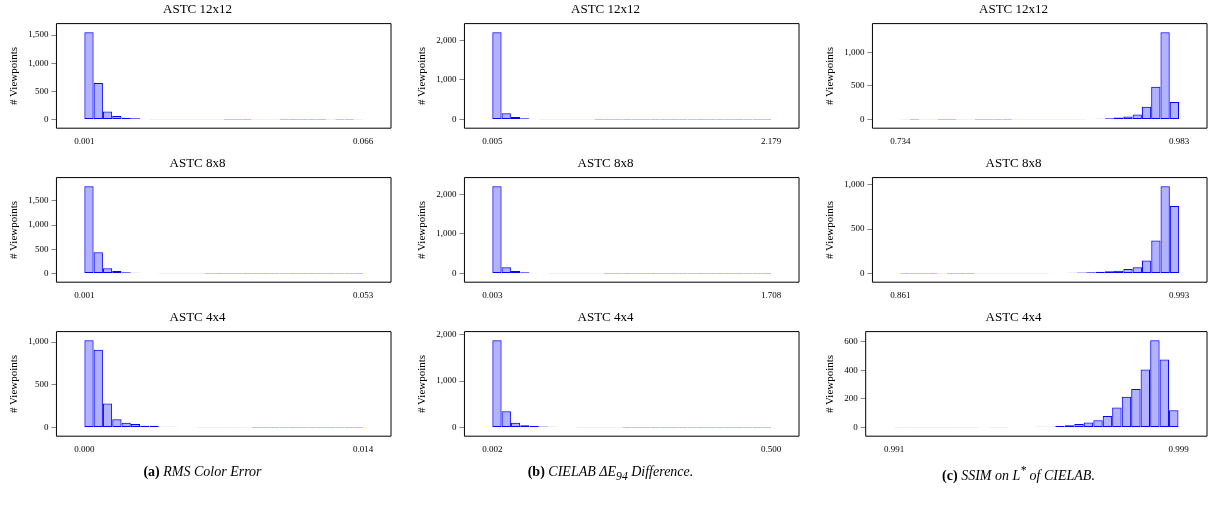 The width and height of the screenshot is (1225, 515). What do you see at coordinates (1018, 473) in the screenshot?
I see `text: (c) SSIM on L$^{*}$ of CIELAB.` at bounding box center [1018, 473].